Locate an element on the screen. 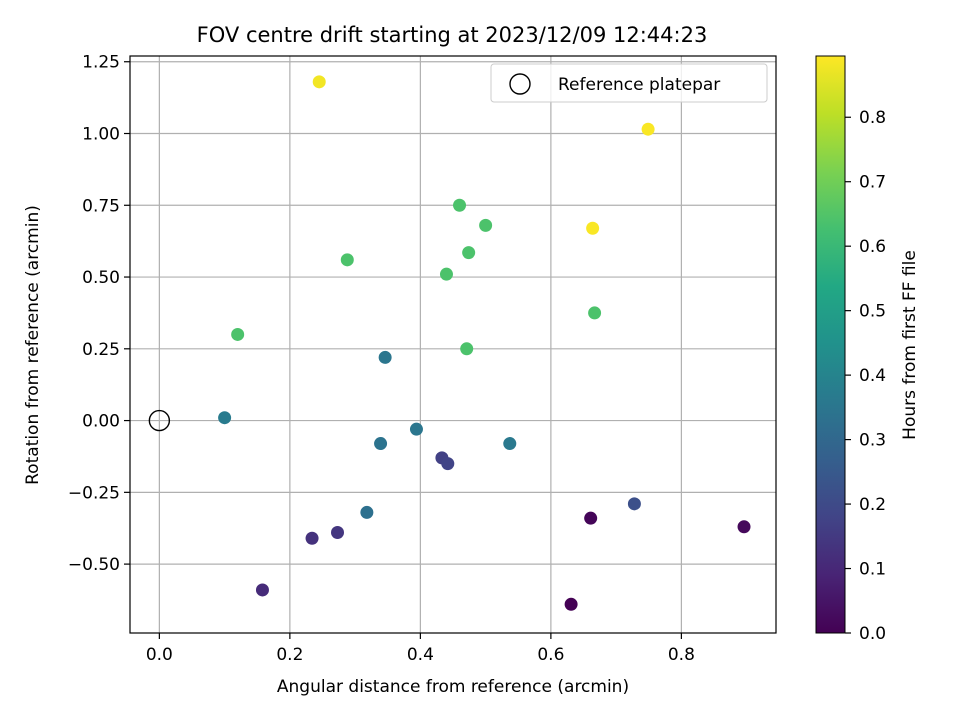 Image resolution: width=960 pixels, height=720 pixels. x-axis: 0.0 0.2 0.4 0.6 0.8 is located at coordinates (420, 649).